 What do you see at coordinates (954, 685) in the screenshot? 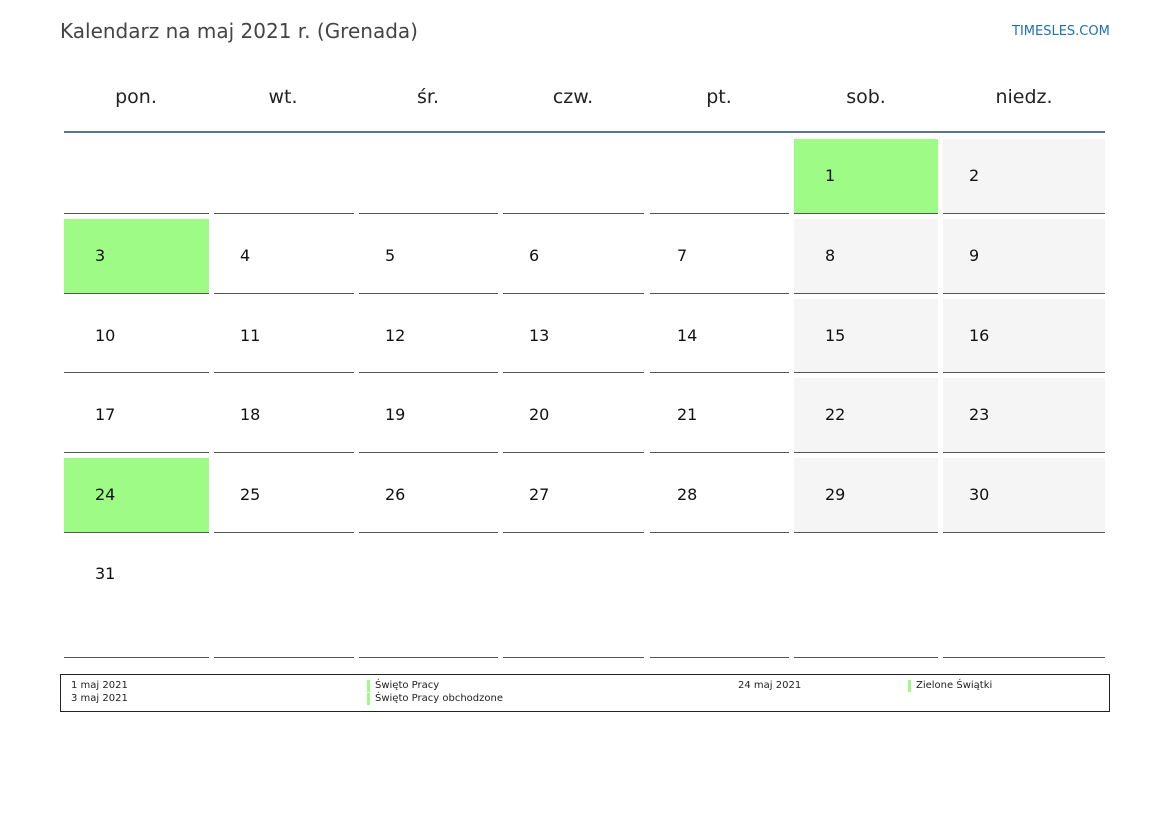
I see `legend-holiday-name: Zielone Świątki` at bounding box center [954, 685].